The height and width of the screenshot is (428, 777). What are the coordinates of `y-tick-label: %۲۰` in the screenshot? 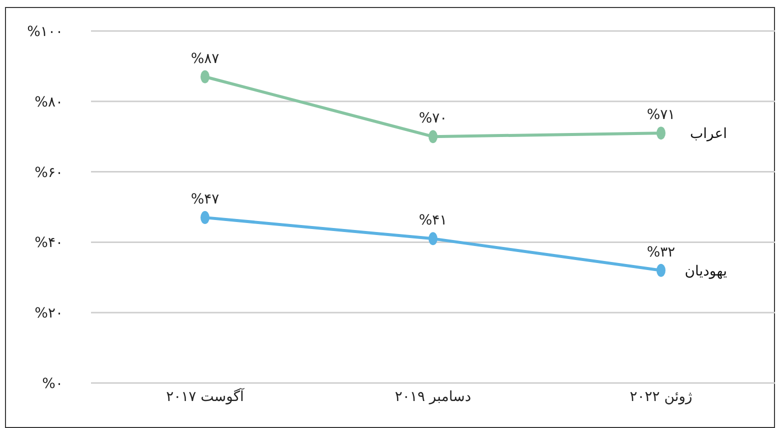 It's located at (48, 314).